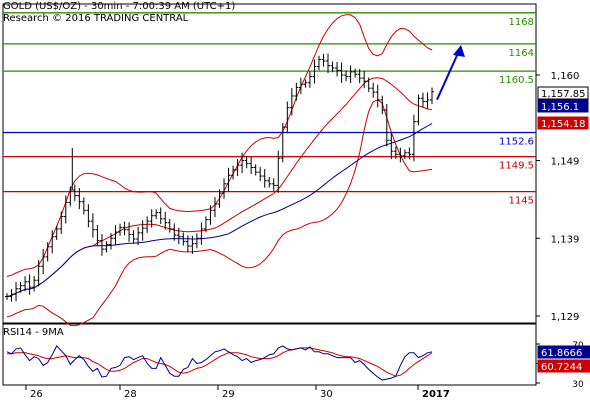 The image size is (590, 400). Describe the element at coordinates (516, 142) in the screenshot. I see `level-label-pivot: 1152.6` at that location.